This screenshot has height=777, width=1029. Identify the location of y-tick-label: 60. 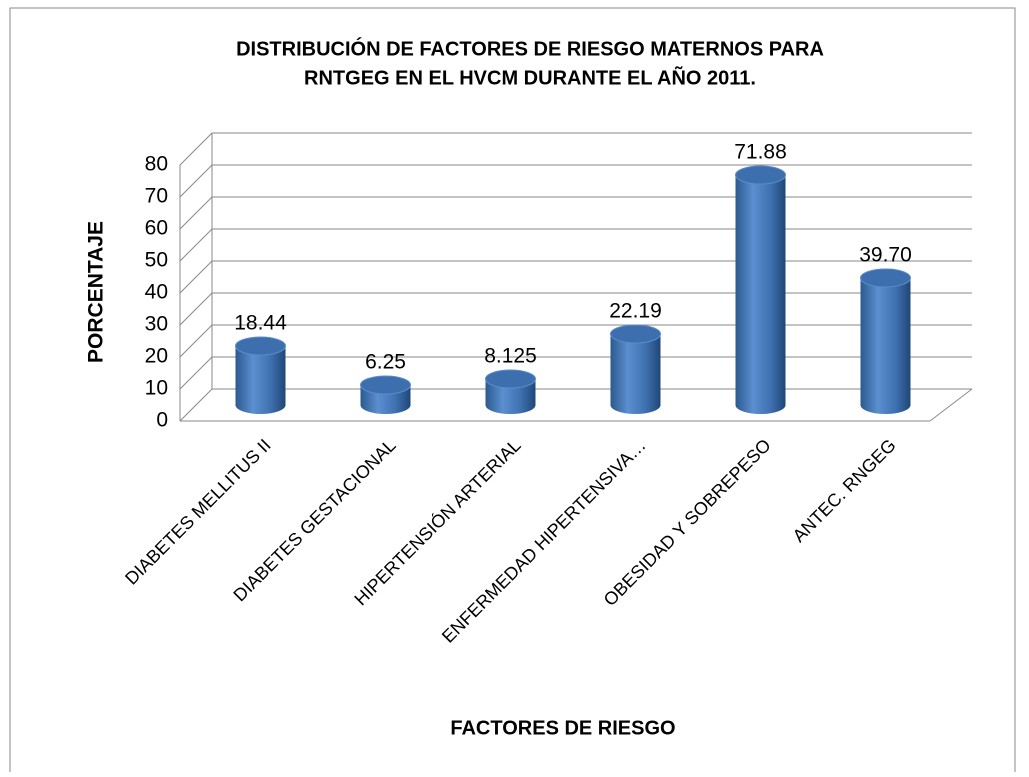
(156, 228).